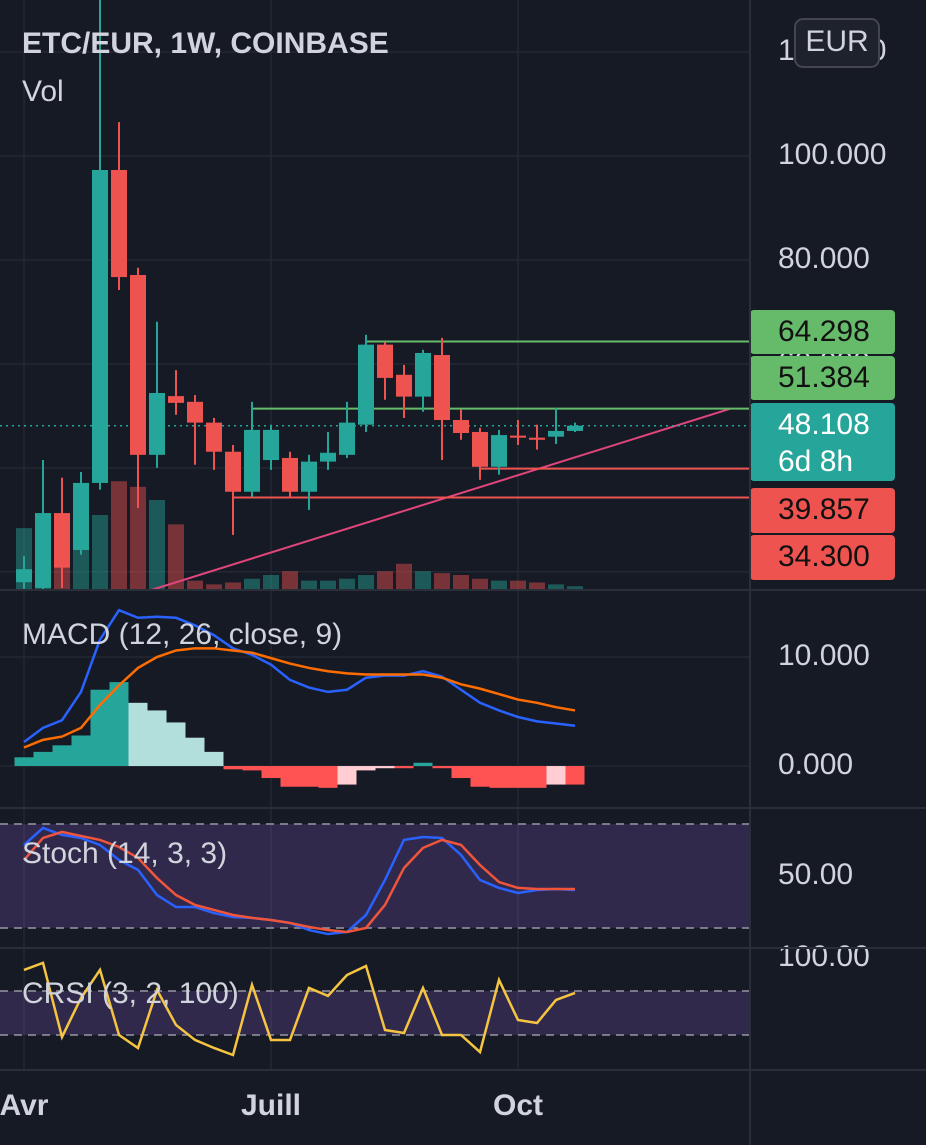 The width and height of the screenshot is (926, 1145). Describe the element at coordinates (815, 764) in the screenshot. I see `y-tick-label: 0.000` at that location.